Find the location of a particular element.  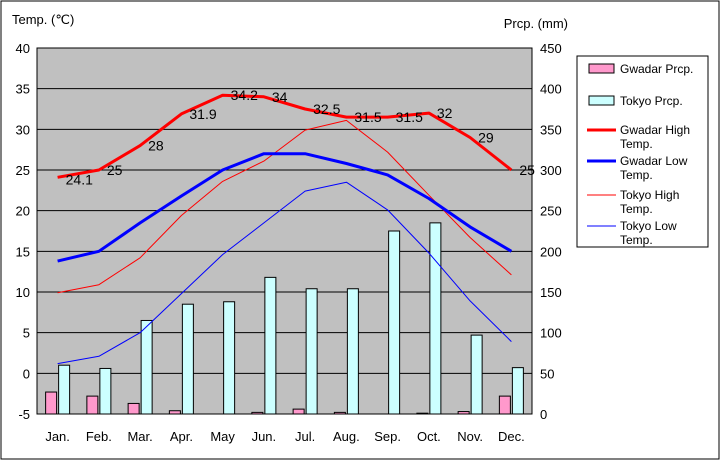

y-right-tick-label: 250 is located at coordinates (551, 211).